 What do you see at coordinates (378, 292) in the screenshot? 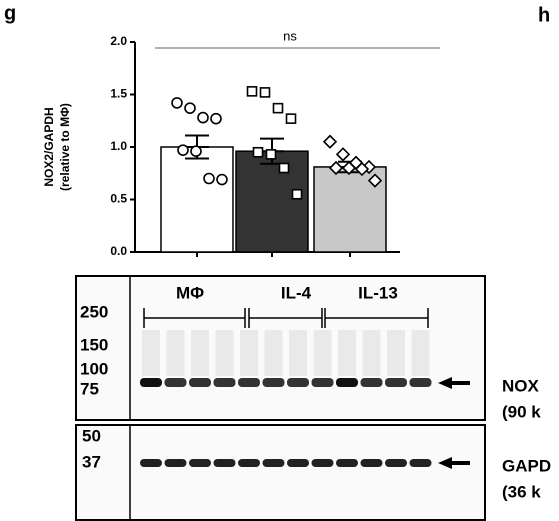
I see `group-label: IL-13` at bounding box center [378, 292].